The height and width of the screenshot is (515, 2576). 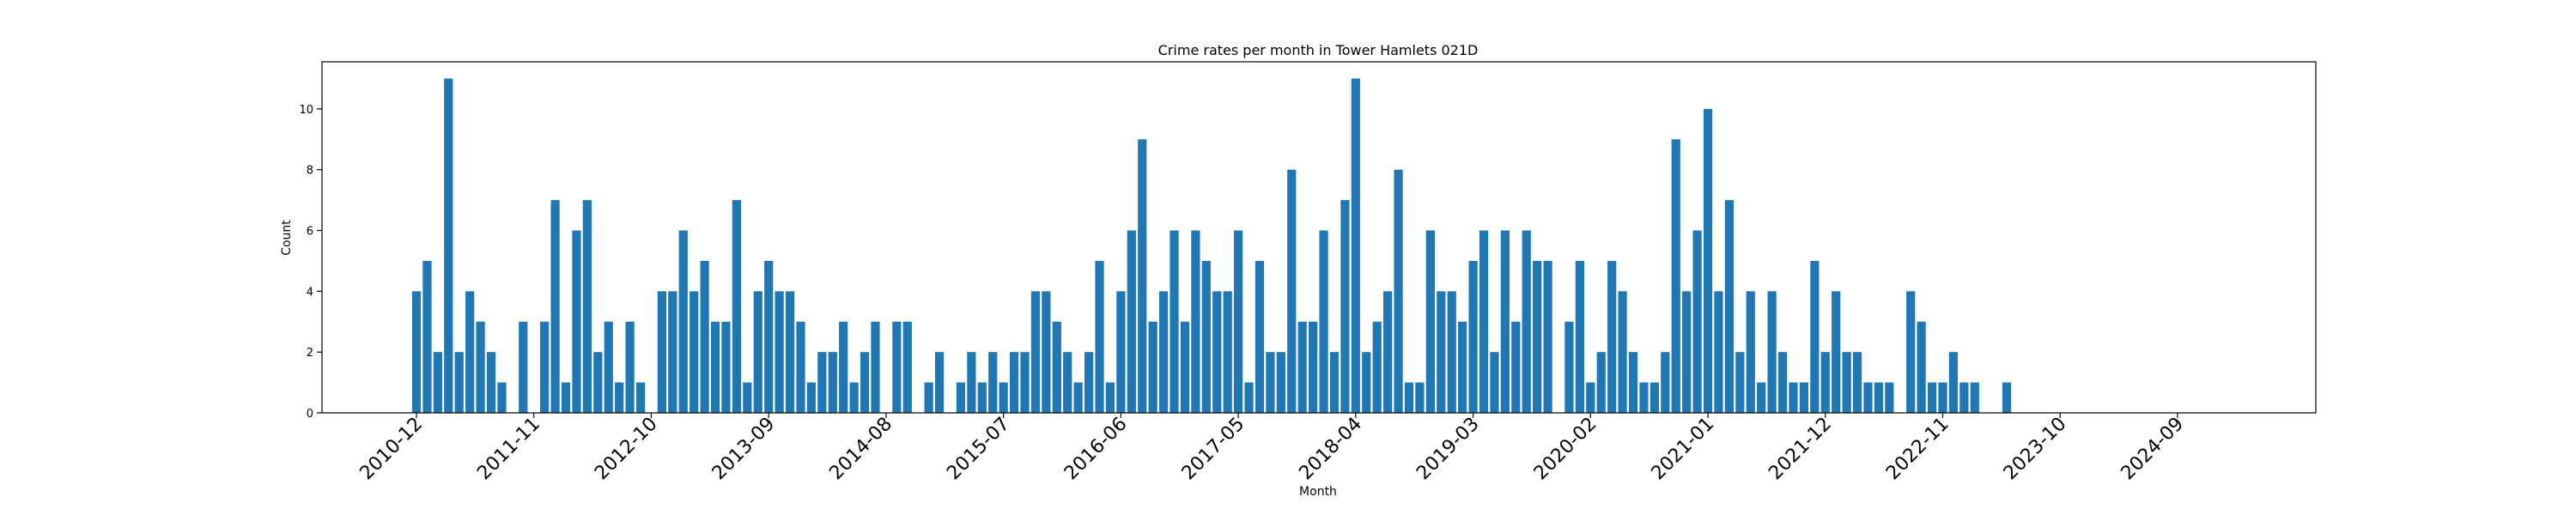 I want to click on x-tick-label: 2010-12, so click(x=392, y=449).